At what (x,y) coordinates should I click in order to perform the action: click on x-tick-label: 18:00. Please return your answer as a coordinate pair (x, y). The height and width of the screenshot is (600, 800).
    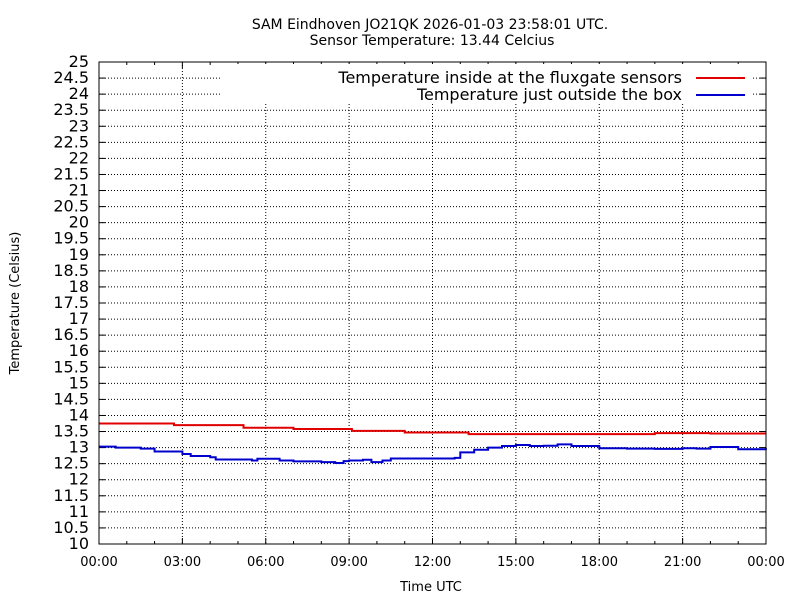
    Looking at the image, I should click on (599, 562).